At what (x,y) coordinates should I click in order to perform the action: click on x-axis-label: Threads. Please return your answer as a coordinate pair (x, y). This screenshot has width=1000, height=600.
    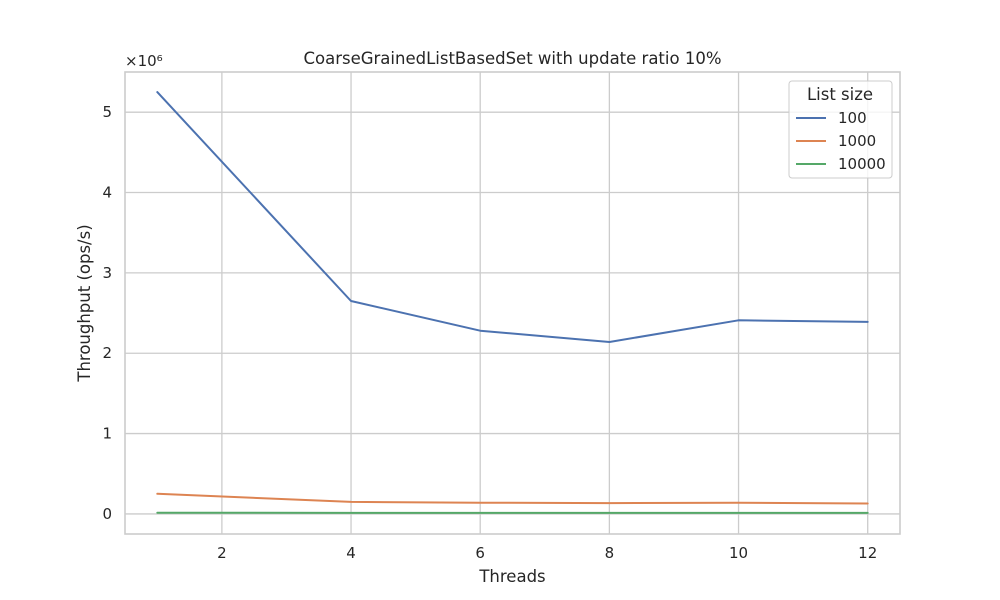
    Looking at the image, I should click on (511, 576).